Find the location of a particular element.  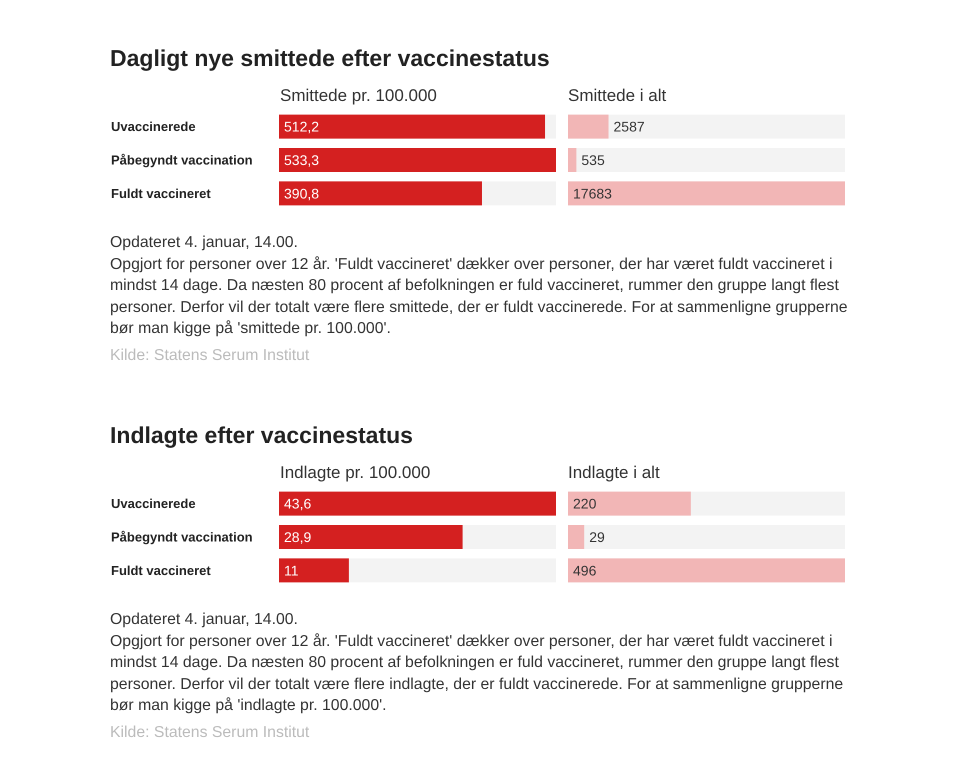

text: Opgjort for personer over 12 år. 'Fuldt vaccineret' dækker over personer, der har været fuldt vaccineret i mindst 14 dage. Da næsten 80 procent af befolkningen er fuld vaccineret, rummer den gruppe langt flest personer. Derfor vil der totalt være flere indlagte, der er fuldt vaccinerede. For at sammenligne grupperne bør man kigge på 'indlagte pr. 100.000'. is located at coordinates (477, 674).